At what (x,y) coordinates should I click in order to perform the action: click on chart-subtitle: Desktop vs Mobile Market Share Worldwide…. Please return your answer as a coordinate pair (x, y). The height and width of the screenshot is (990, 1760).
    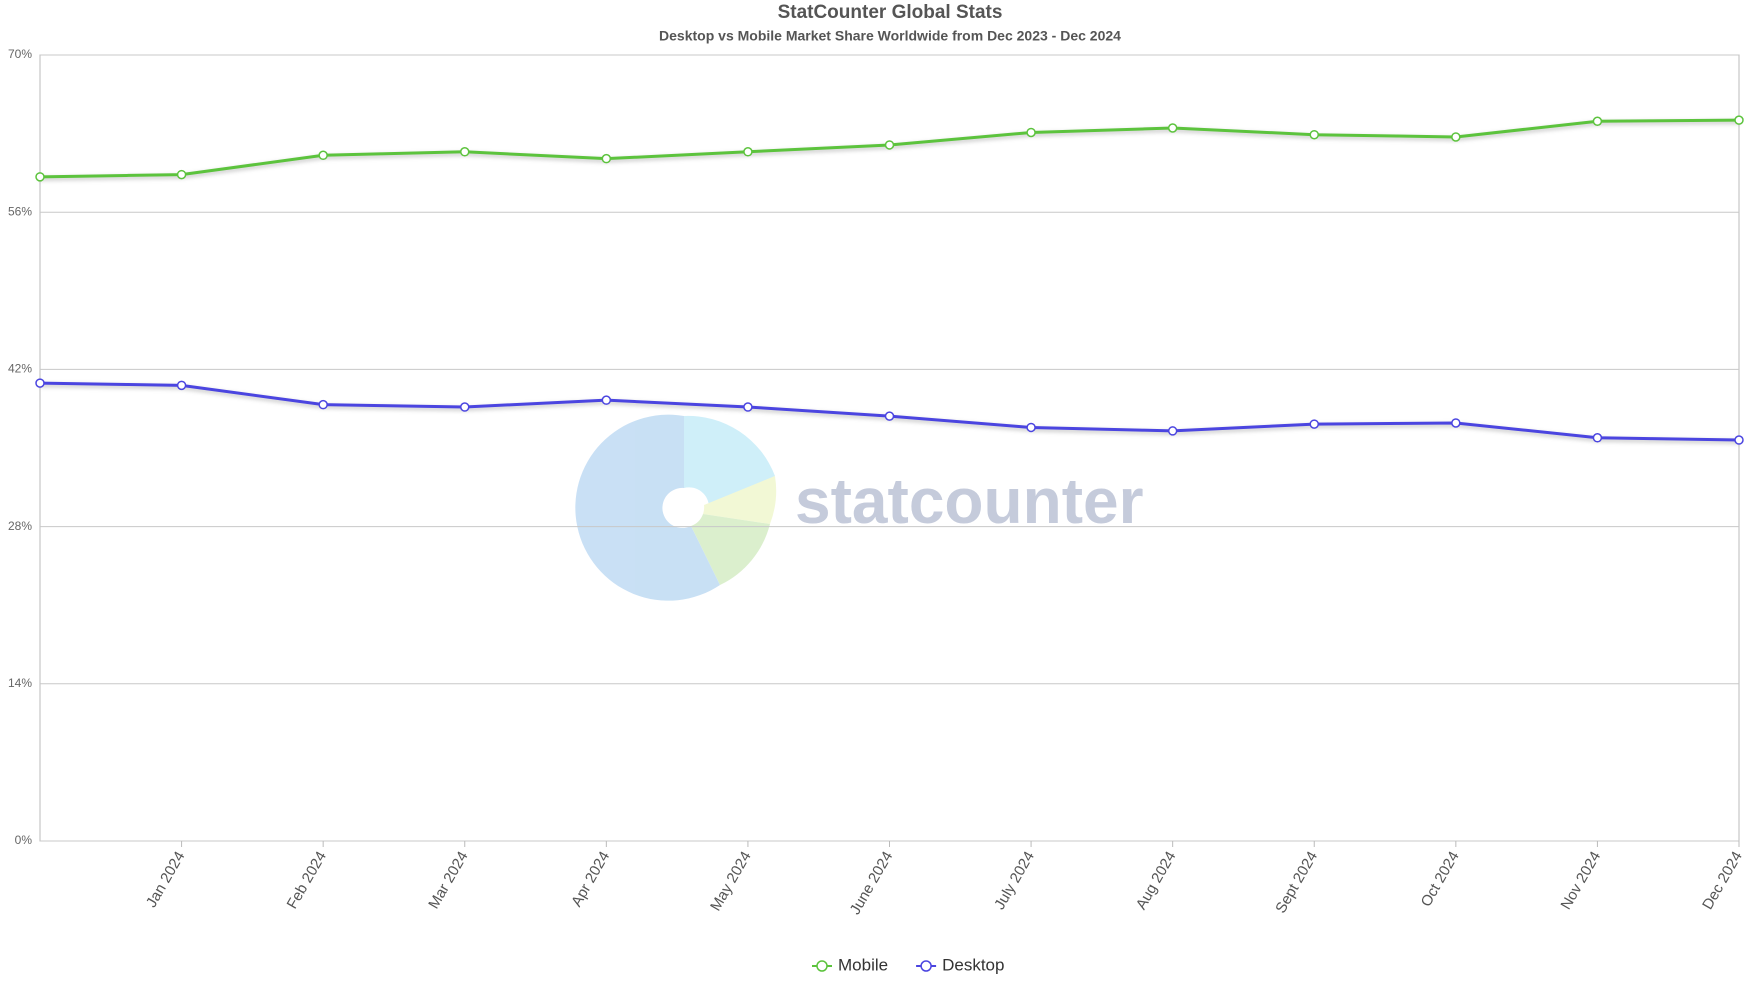
    Looking at the image, I should click on (890, 36).